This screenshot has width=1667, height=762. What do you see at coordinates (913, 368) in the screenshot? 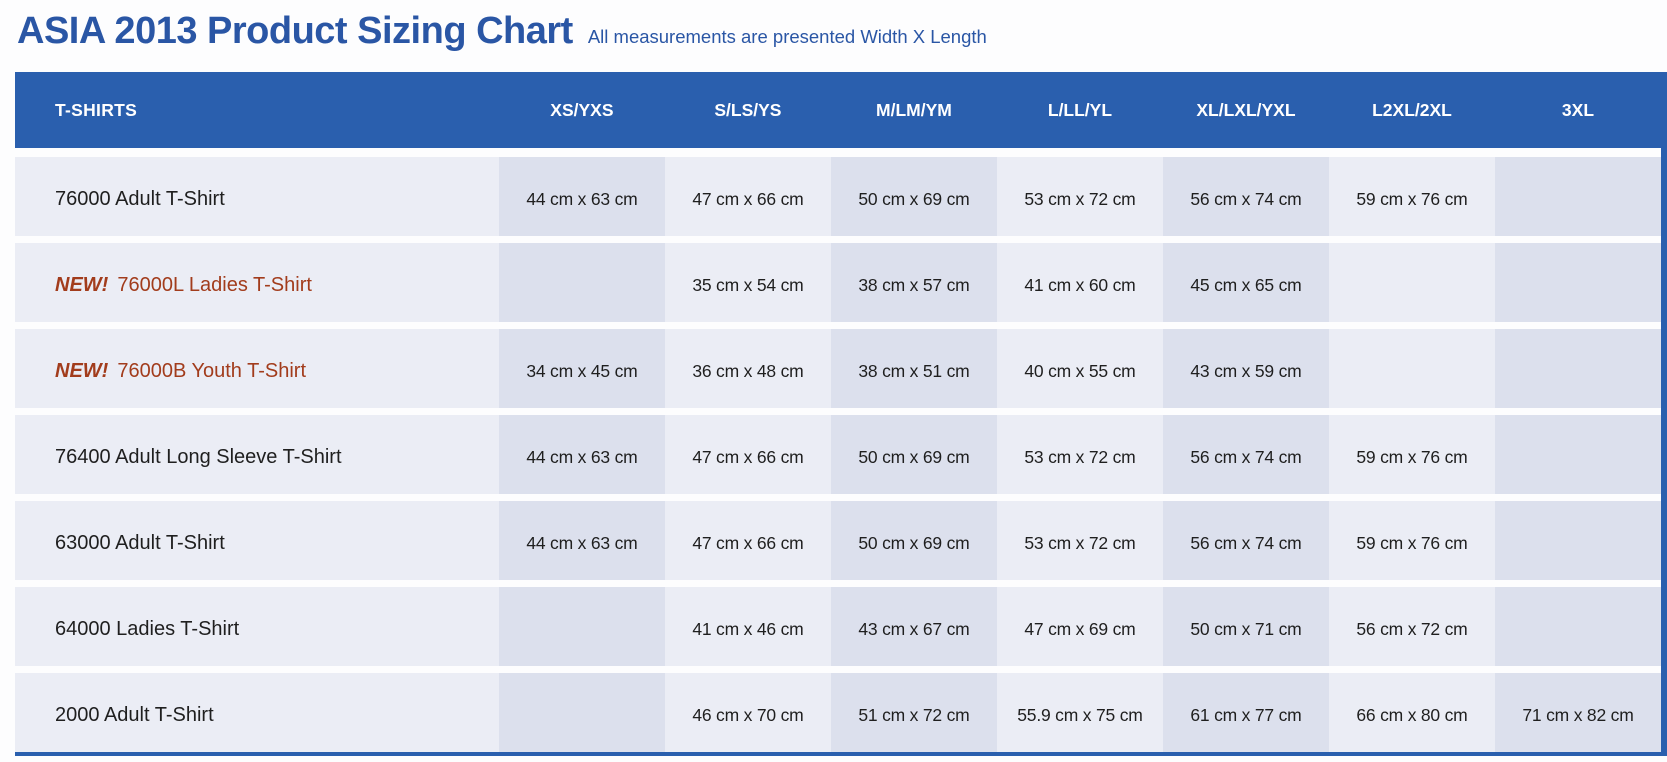
I see `size-cell: 38 cm x 51 cm` at bounding box center [913, 368].